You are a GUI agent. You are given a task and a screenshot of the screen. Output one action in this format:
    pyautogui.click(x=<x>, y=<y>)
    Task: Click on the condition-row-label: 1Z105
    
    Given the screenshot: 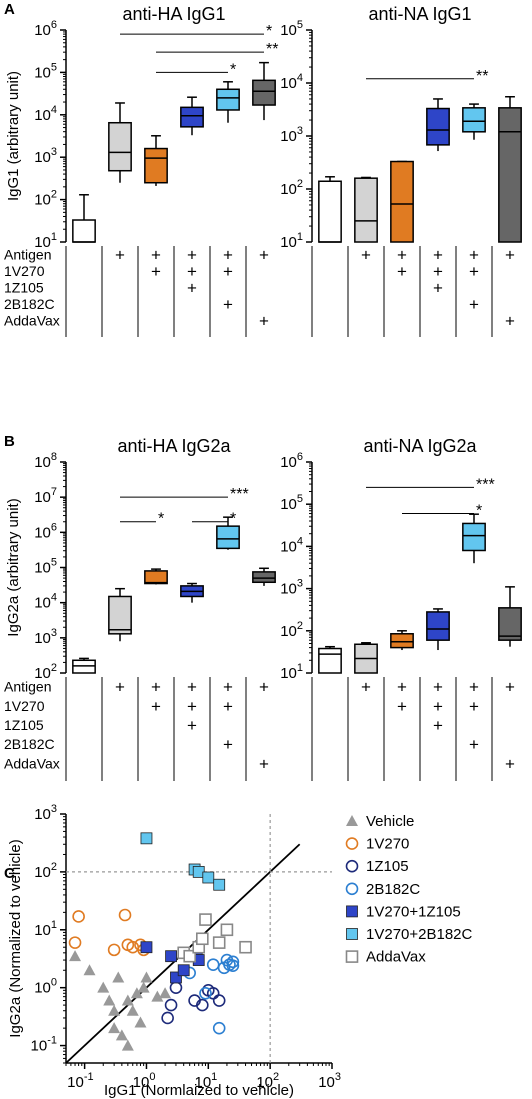 What is the action you would take?
    pyautogui.click(x=24, y=725)
    